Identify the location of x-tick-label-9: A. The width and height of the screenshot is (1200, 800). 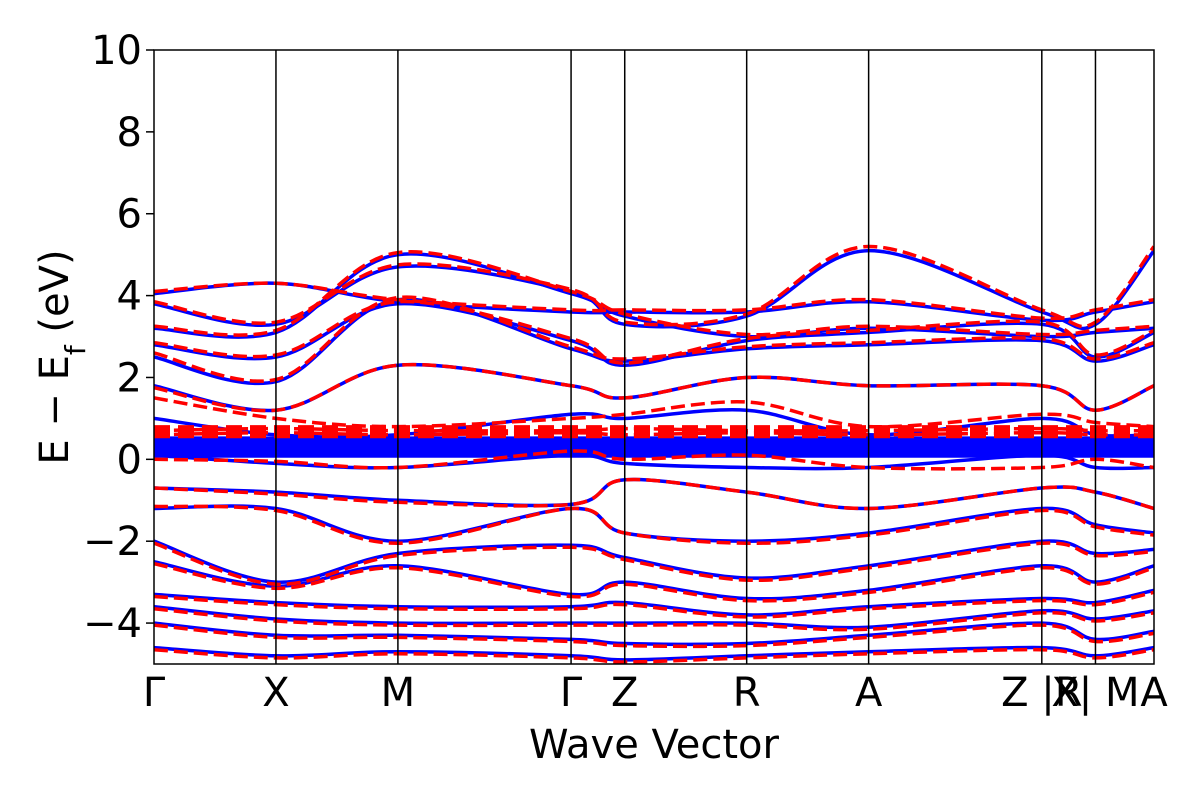
(1154, 693).